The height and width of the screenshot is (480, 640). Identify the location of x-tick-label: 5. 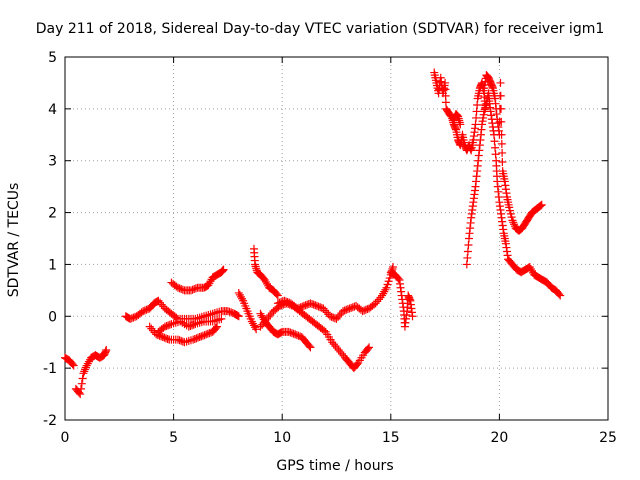
(173, 438).